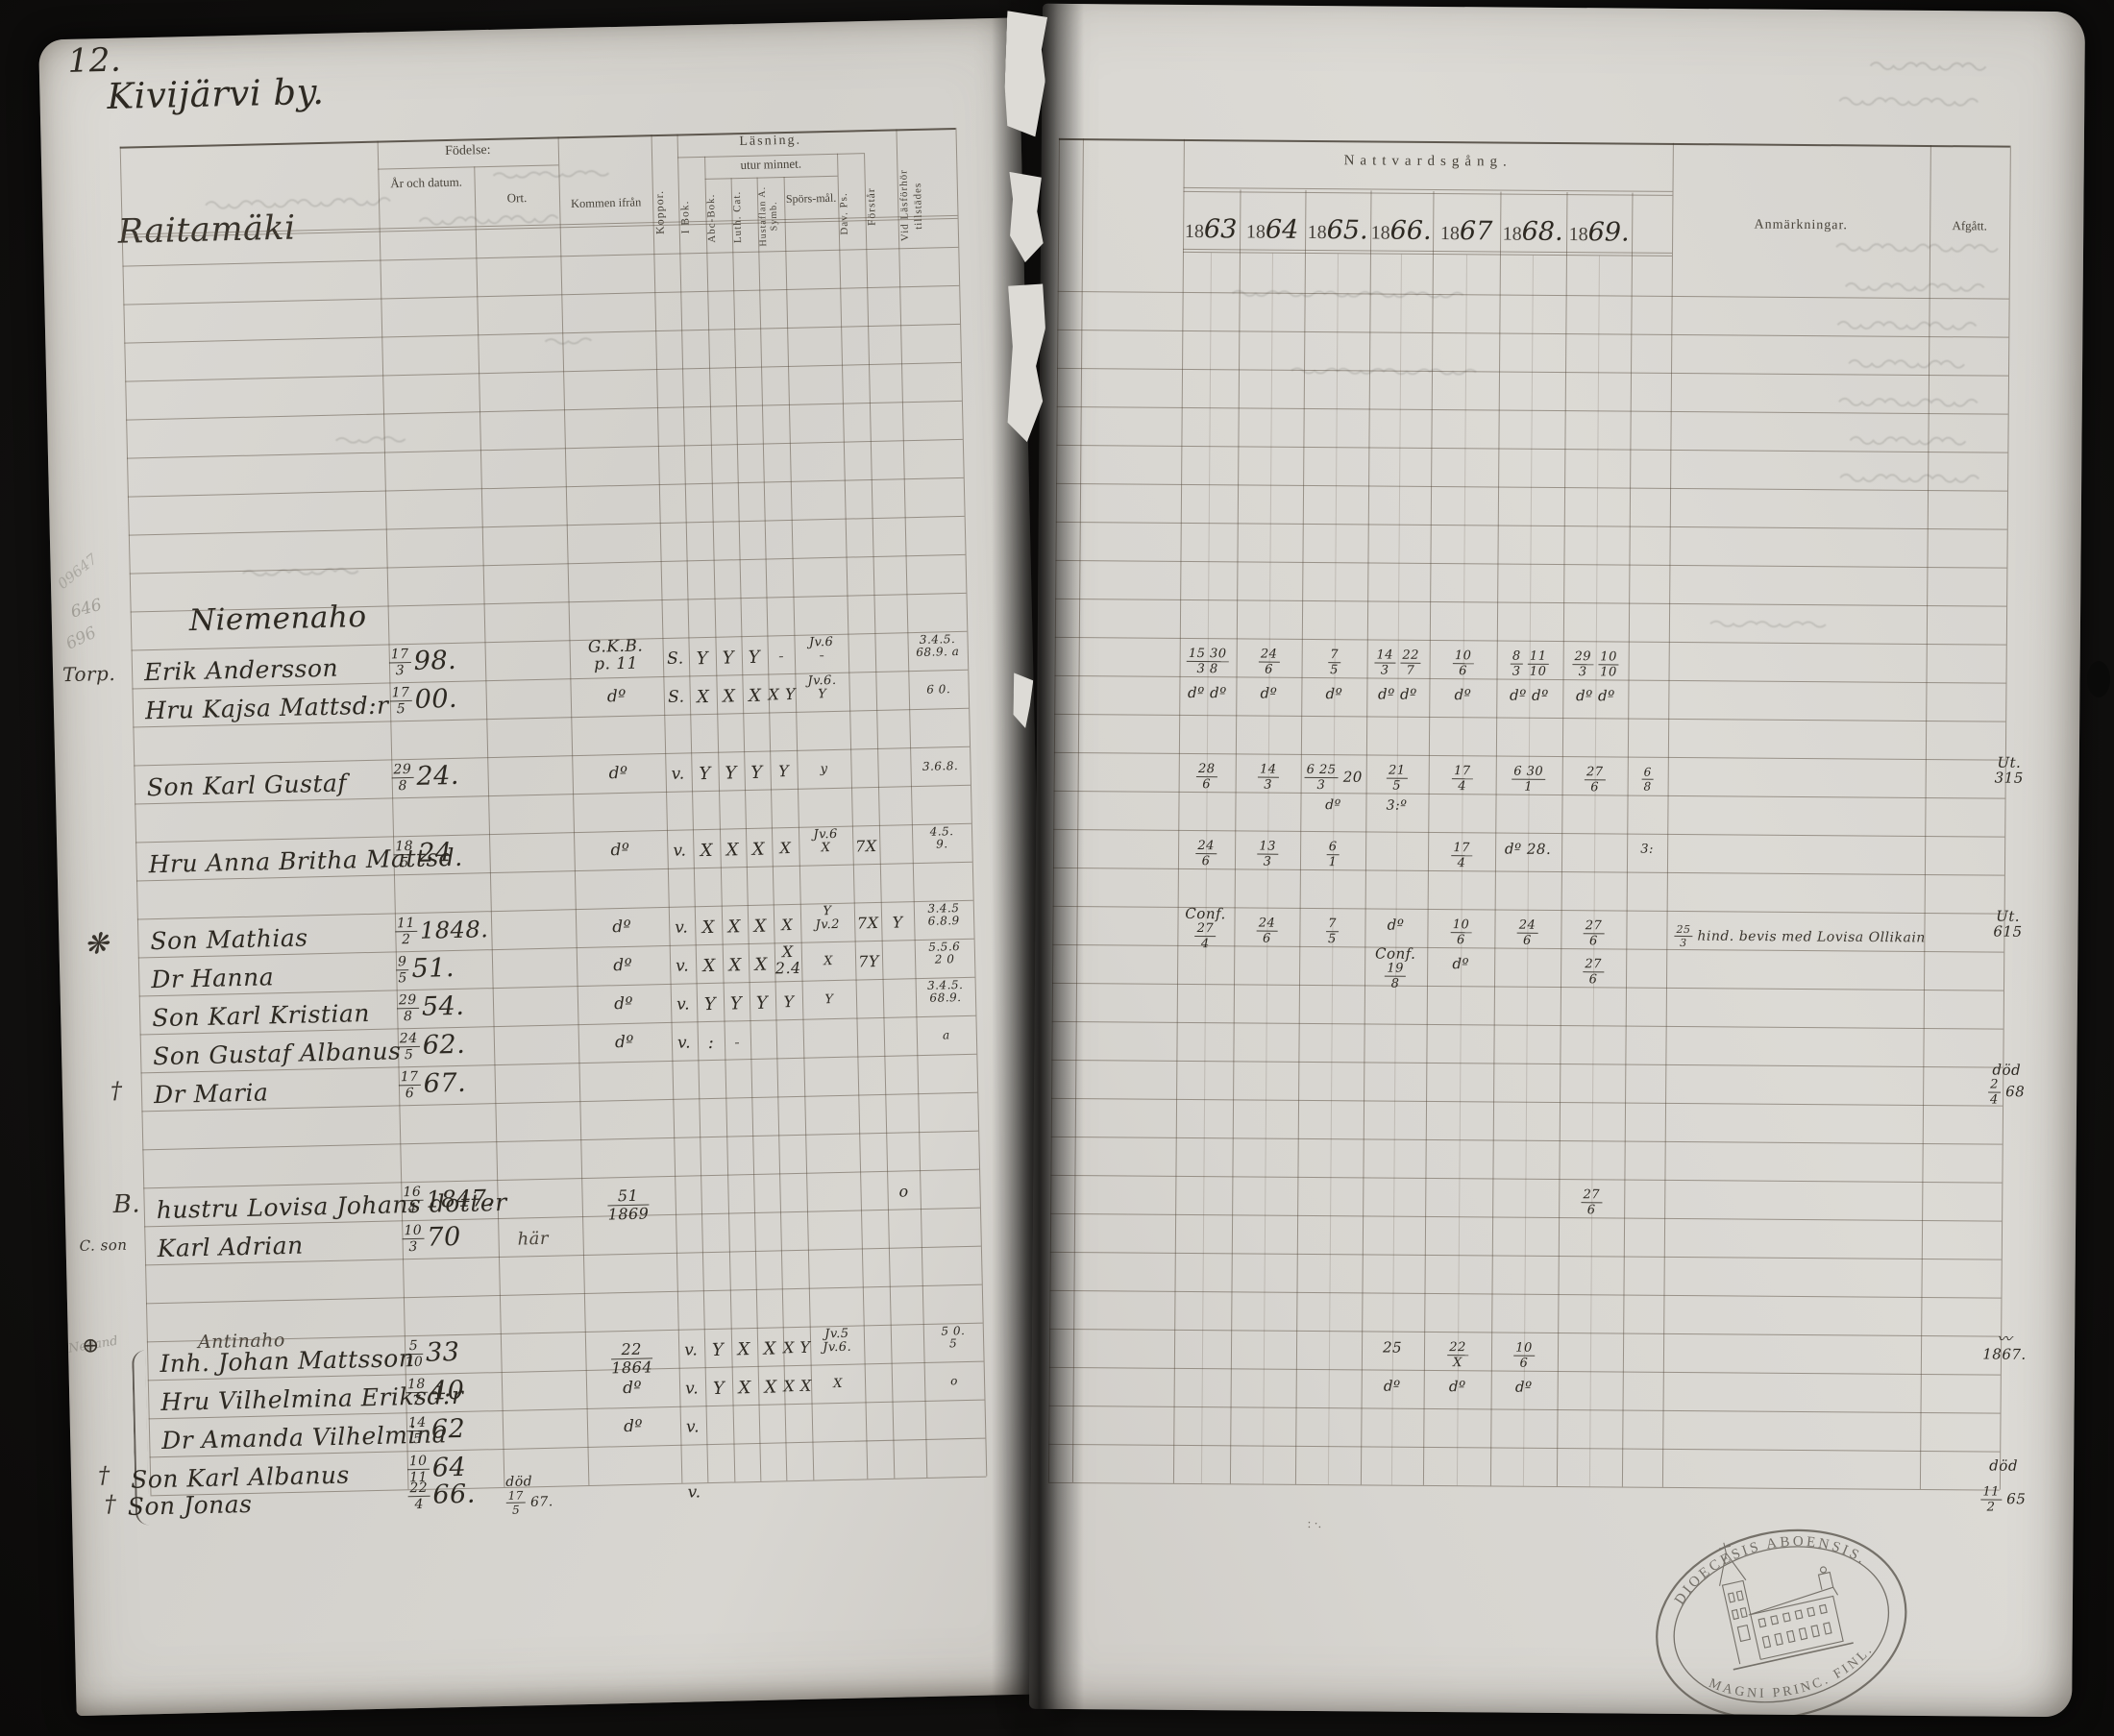  What do you see at coordinates (94, 60) in the screenshot?
I see `page-number: 12.` at bounding box center [94, 60].